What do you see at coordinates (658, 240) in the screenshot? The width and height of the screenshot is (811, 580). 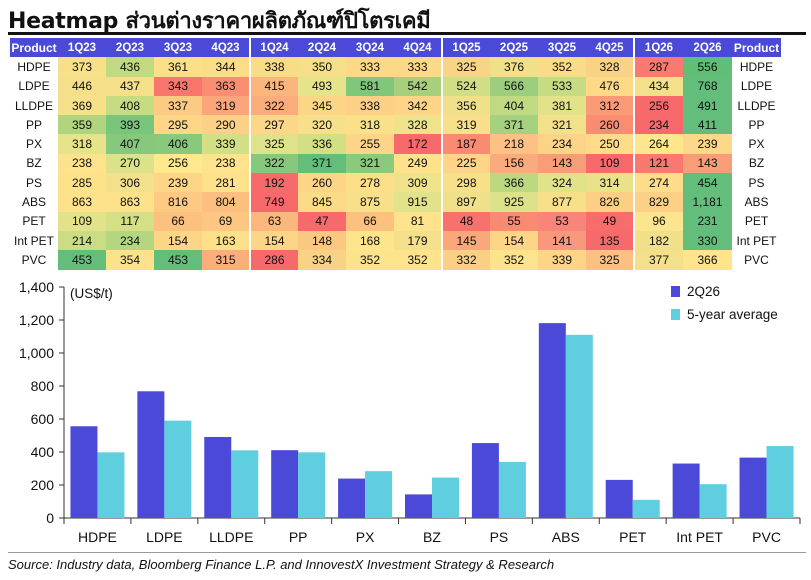 I see `heatmap-cell: 182` at bounding box center [658, 240].